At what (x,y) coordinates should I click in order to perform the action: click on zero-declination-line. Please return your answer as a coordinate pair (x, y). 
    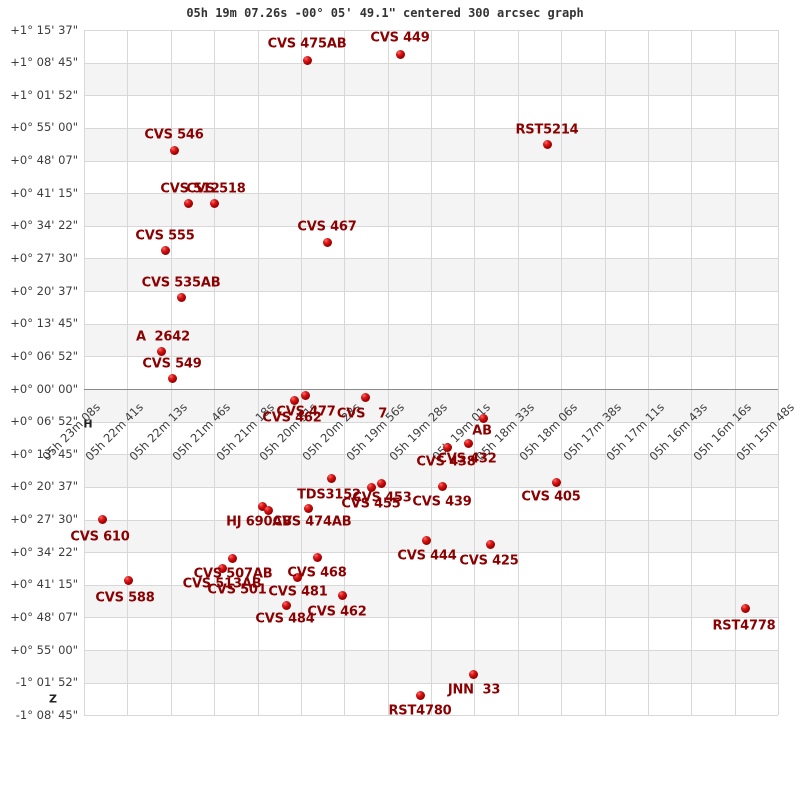
    Looking at the image, I should click on (431, 390).